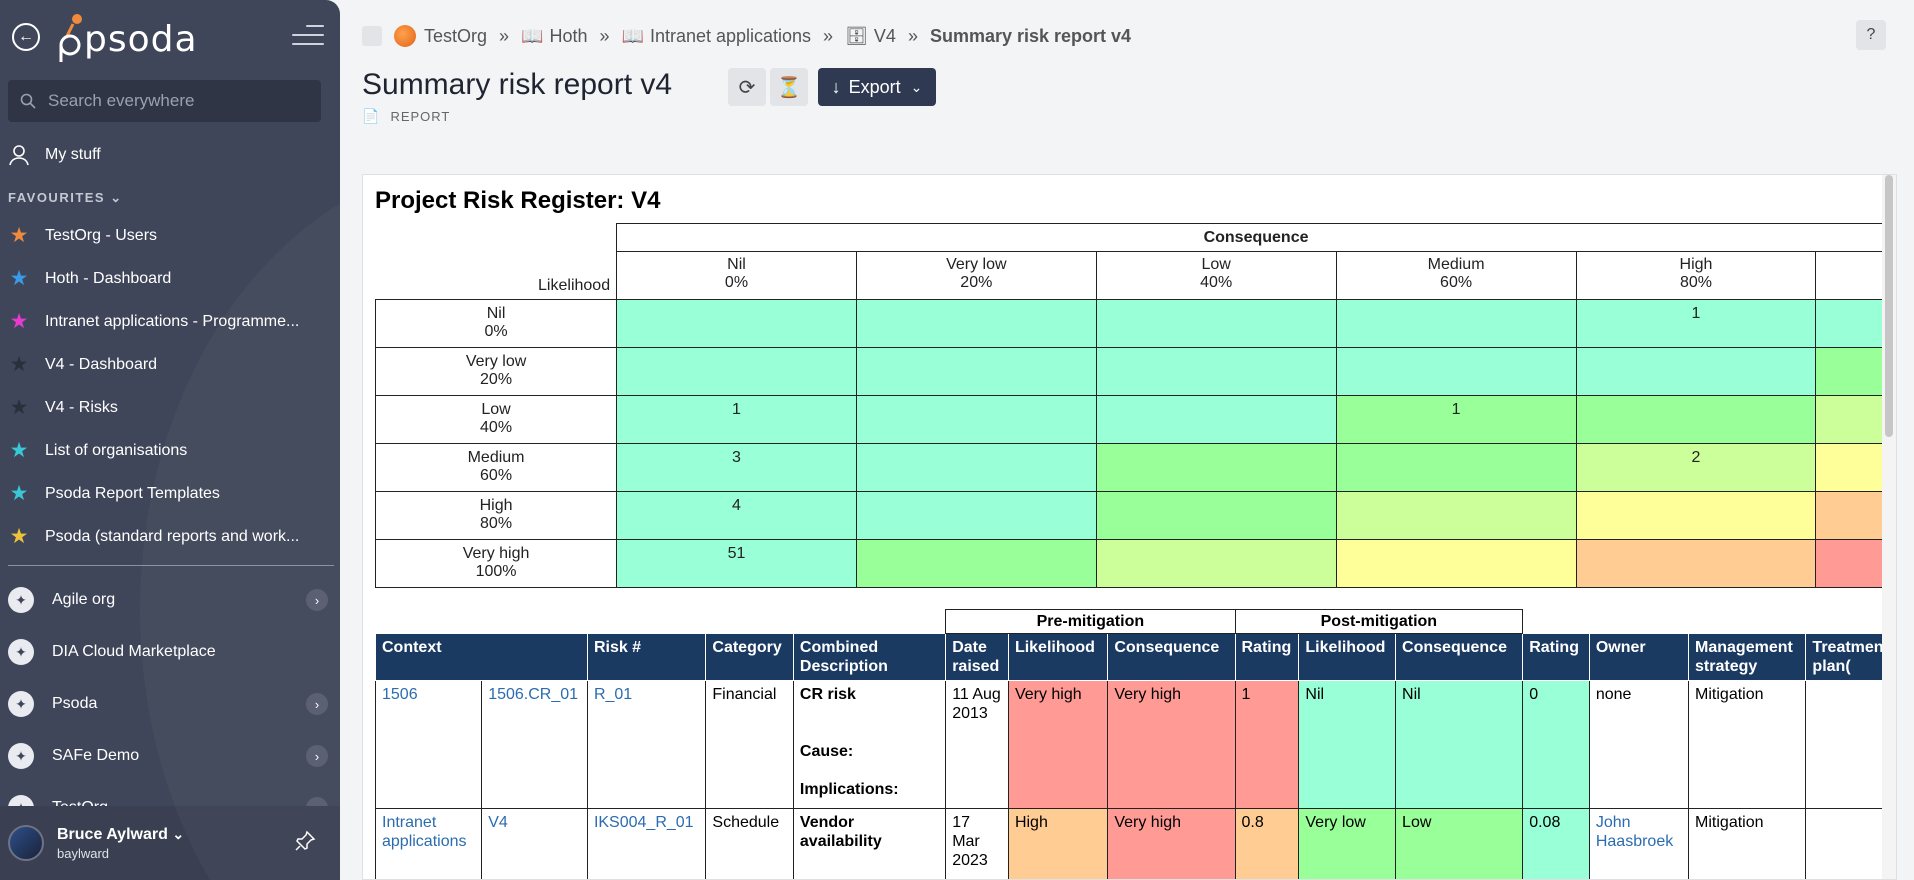 The width and height of the screenshot is (1914, 880). What do you see at coordinates (26, 843) in the screenshot?
I see `avatar` at bounding box center [26, 843].